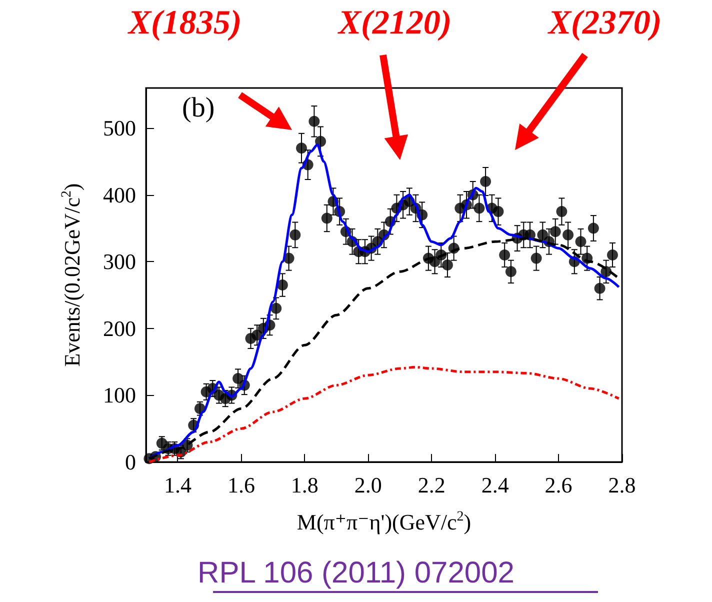 The height and width of the screenshot is (602, 712). I want to click on y-tick-label: 200, so click(119, 328).